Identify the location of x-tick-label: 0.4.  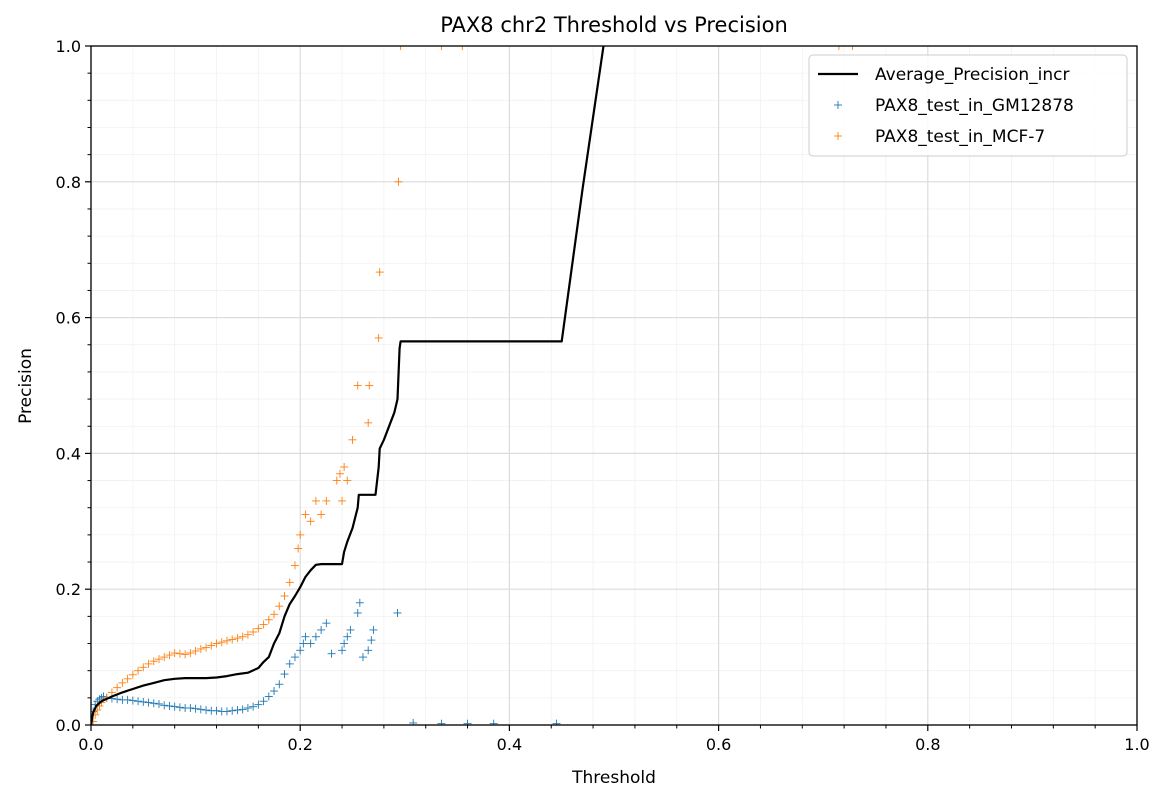
(509, 744).